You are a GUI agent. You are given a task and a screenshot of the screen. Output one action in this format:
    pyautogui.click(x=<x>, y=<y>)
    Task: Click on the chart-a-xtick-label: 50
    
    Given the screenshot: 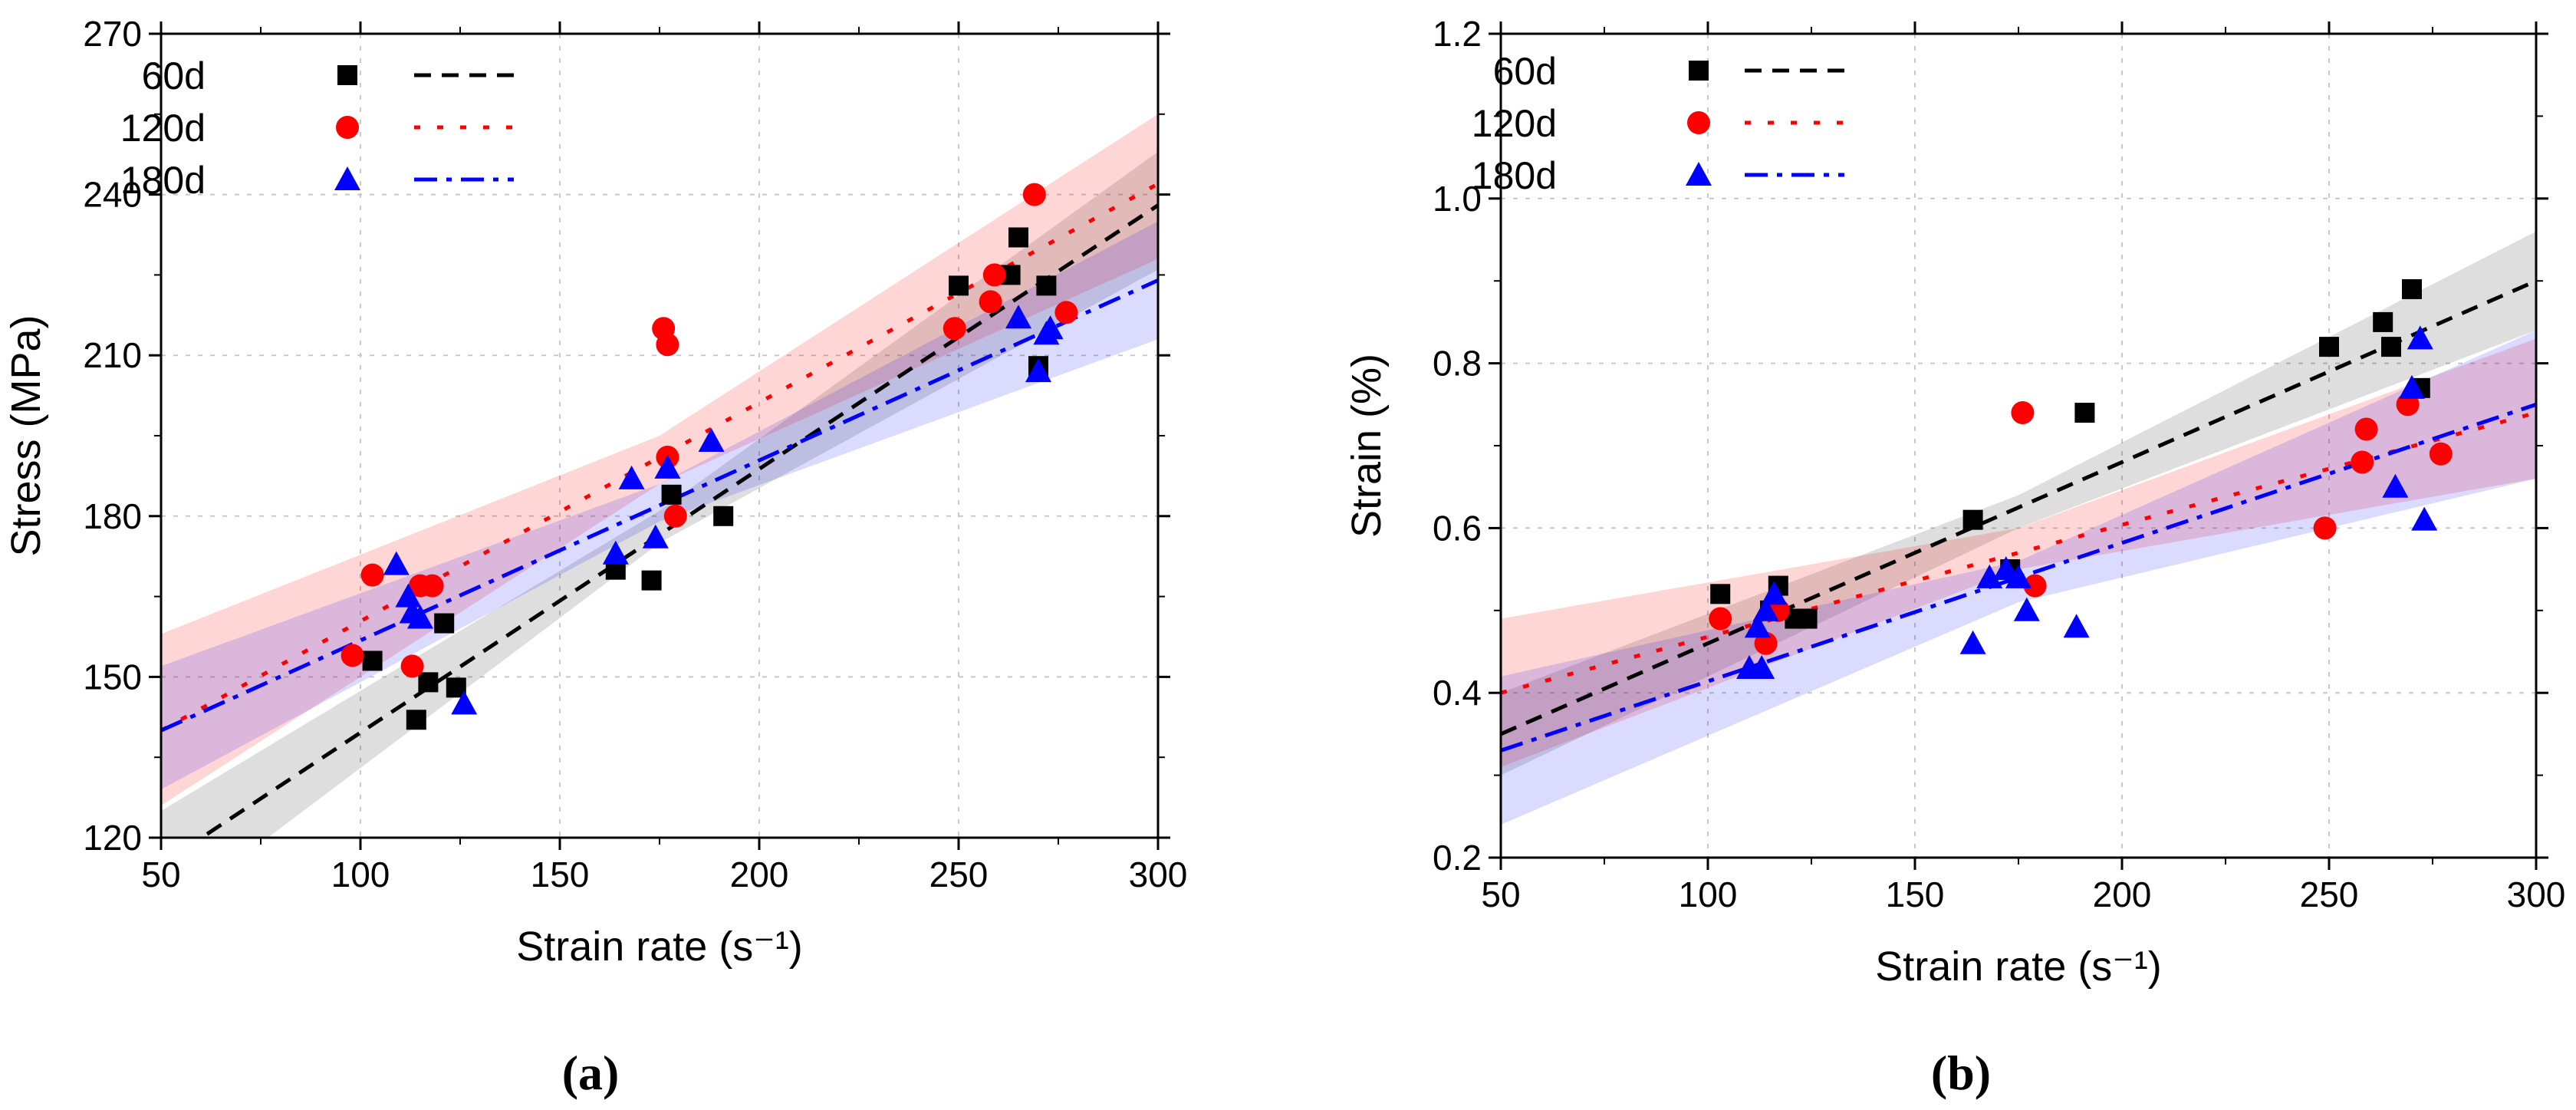 What is the action you would take?
    pyautogui.click(x=160, y=874)
    